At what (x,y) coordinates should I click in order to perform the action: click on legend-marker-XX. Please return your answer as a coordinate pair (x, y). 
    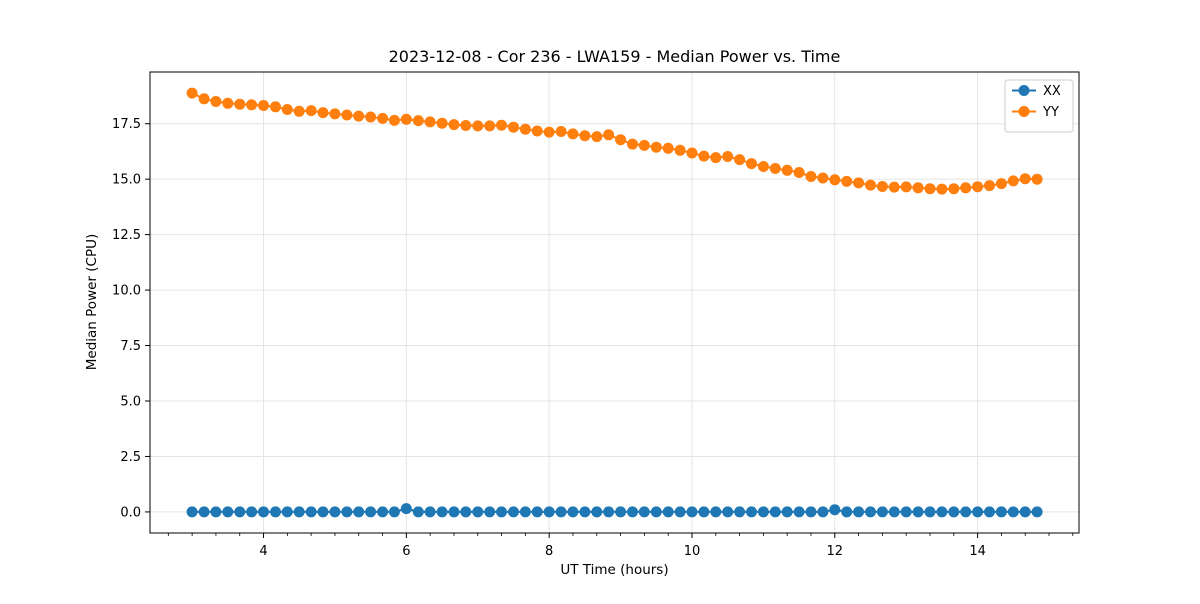
    Looking at the image, I should click on (1024, 90).